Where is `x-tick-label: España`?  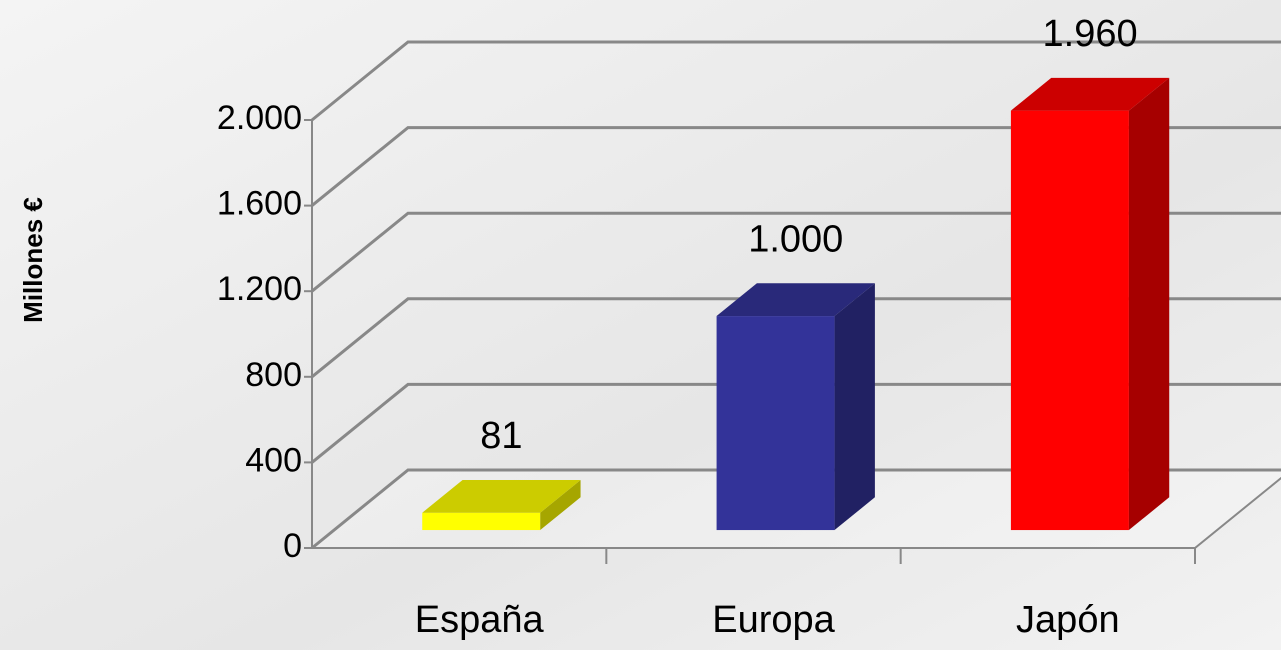
x-tick-label: España is located at coordinates (480, 620).